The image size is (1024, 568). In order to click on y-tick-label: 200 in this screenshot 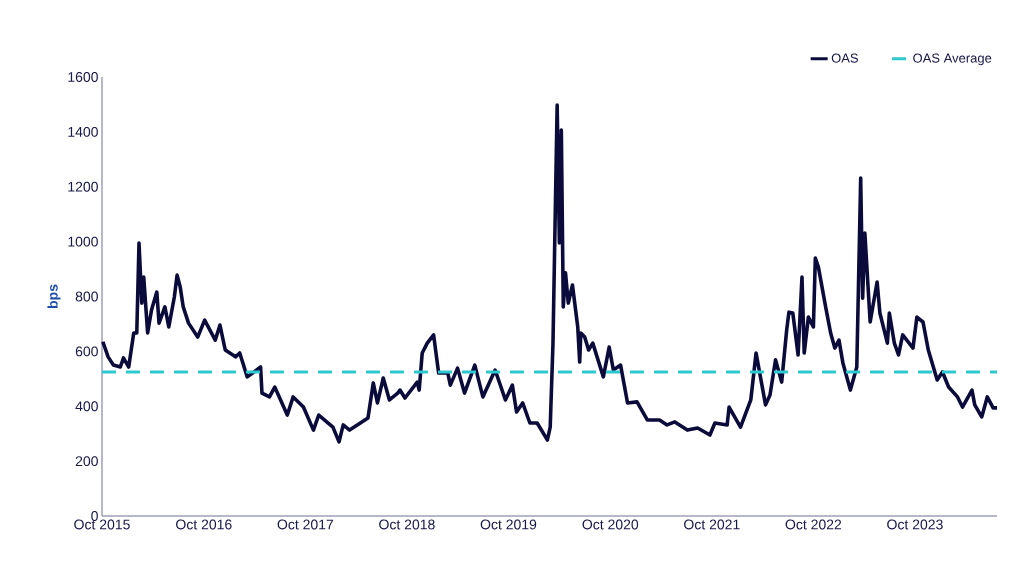, I will do `click(86, 461)`.